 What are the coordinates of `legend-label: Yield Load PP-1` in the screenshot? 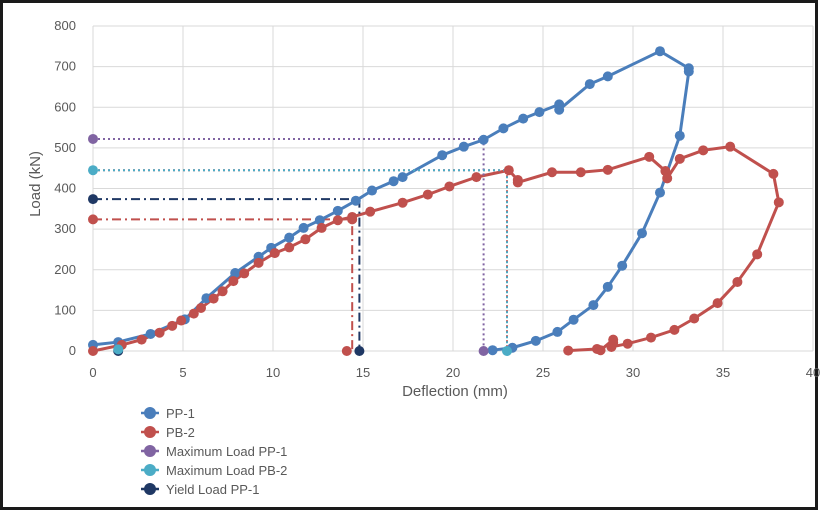 It's located at (212, 489).